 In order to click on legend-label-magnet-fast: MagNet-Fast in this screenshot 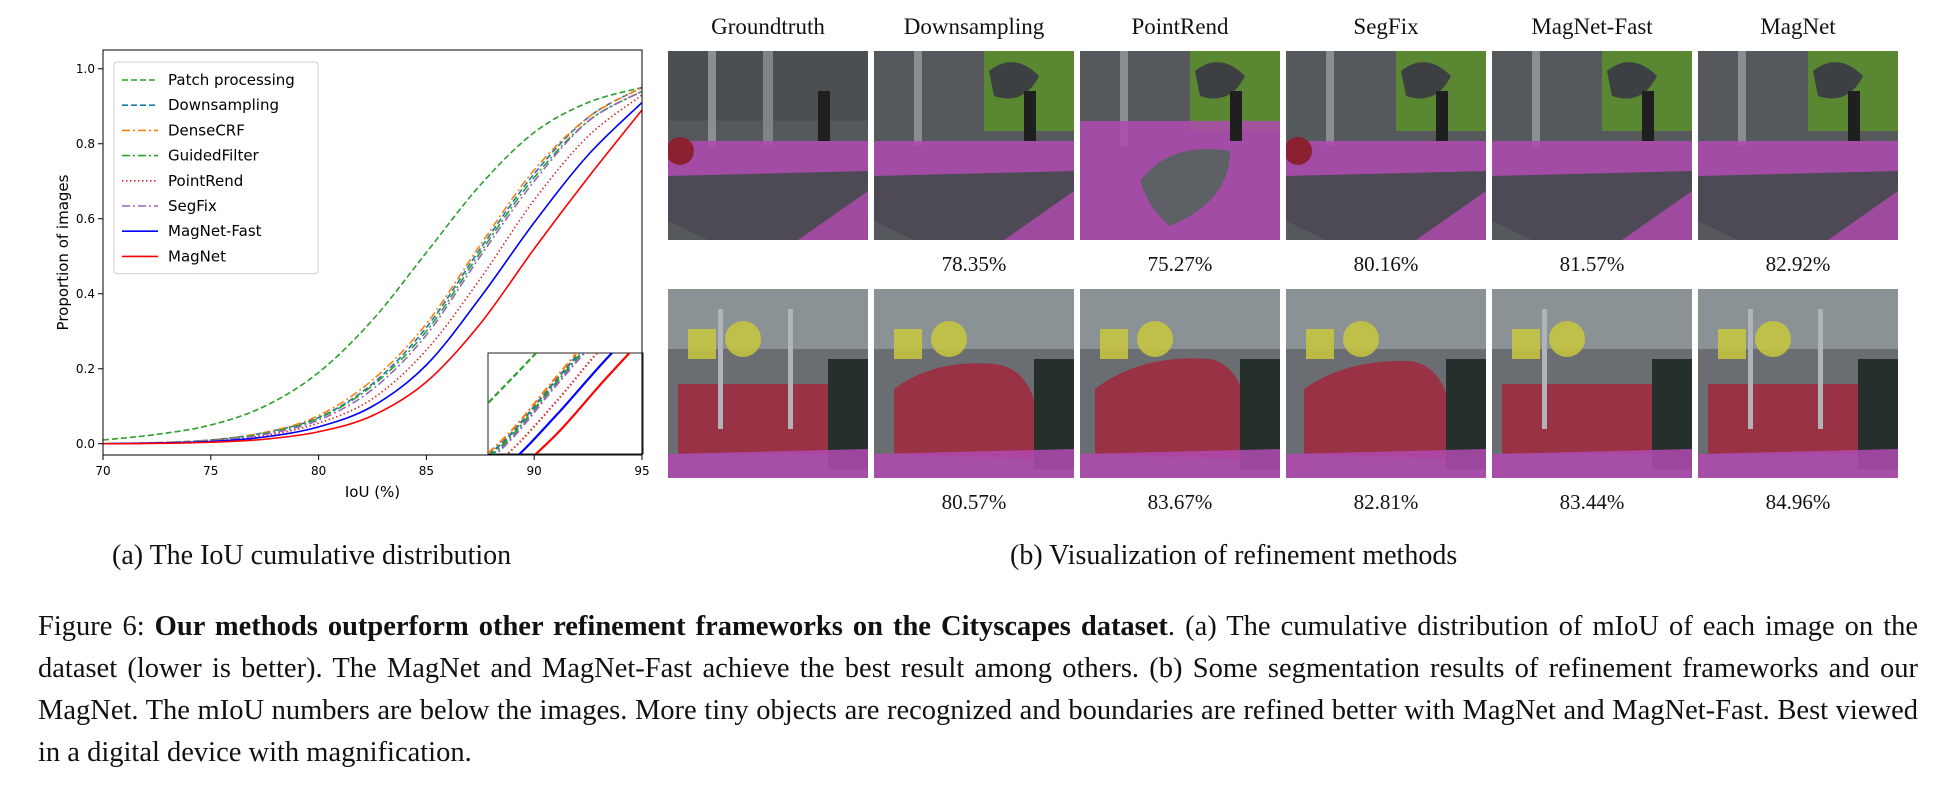, I will do `click(215, 231)`.